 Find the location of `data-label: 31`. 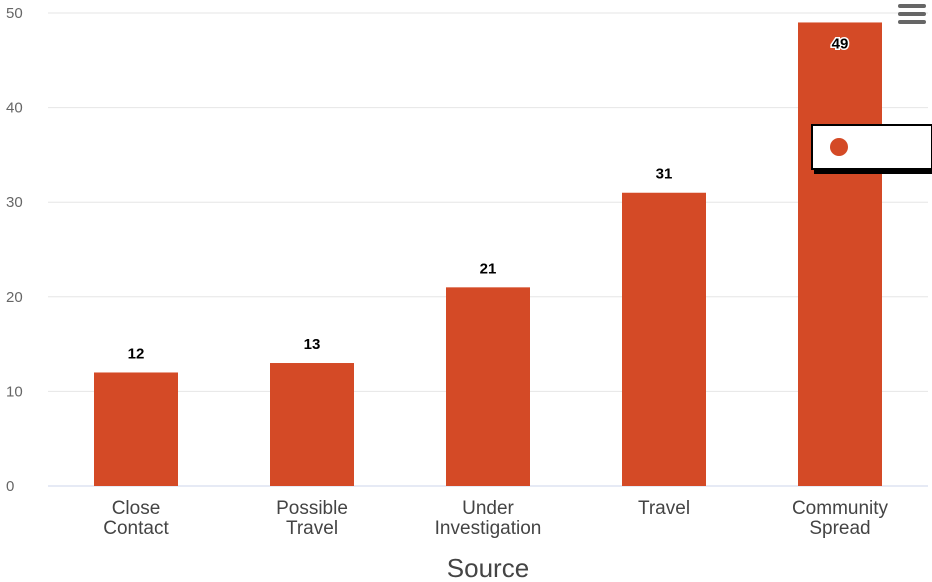

data-label: 31 is located at coordinates (664, 174).